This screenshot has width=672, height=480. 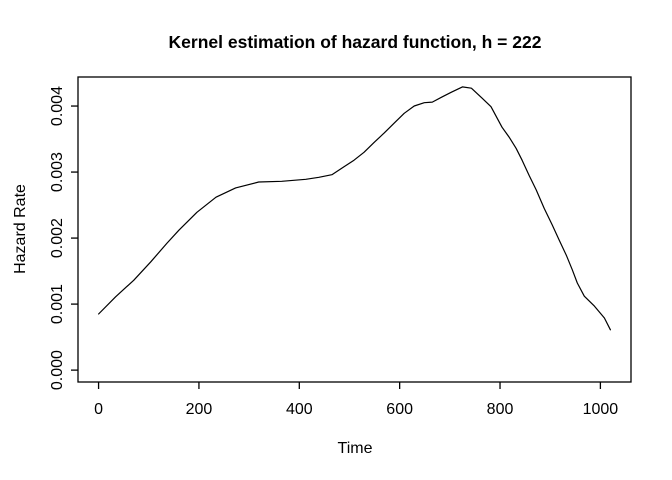 What do you see at coordinates (57, 106) in the screenshot?
I see `y-tick-label: 0.004` at bounding box center [57, 106].